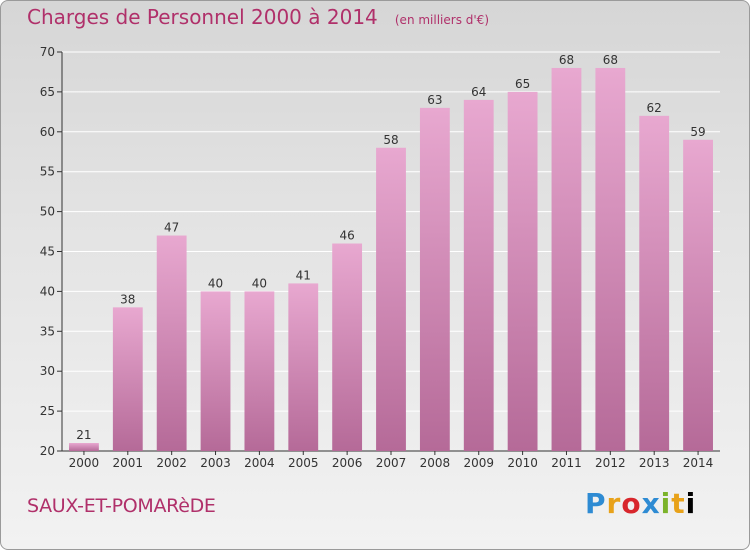  I want to click on x-tick-label: 2000, so click(84, 463).